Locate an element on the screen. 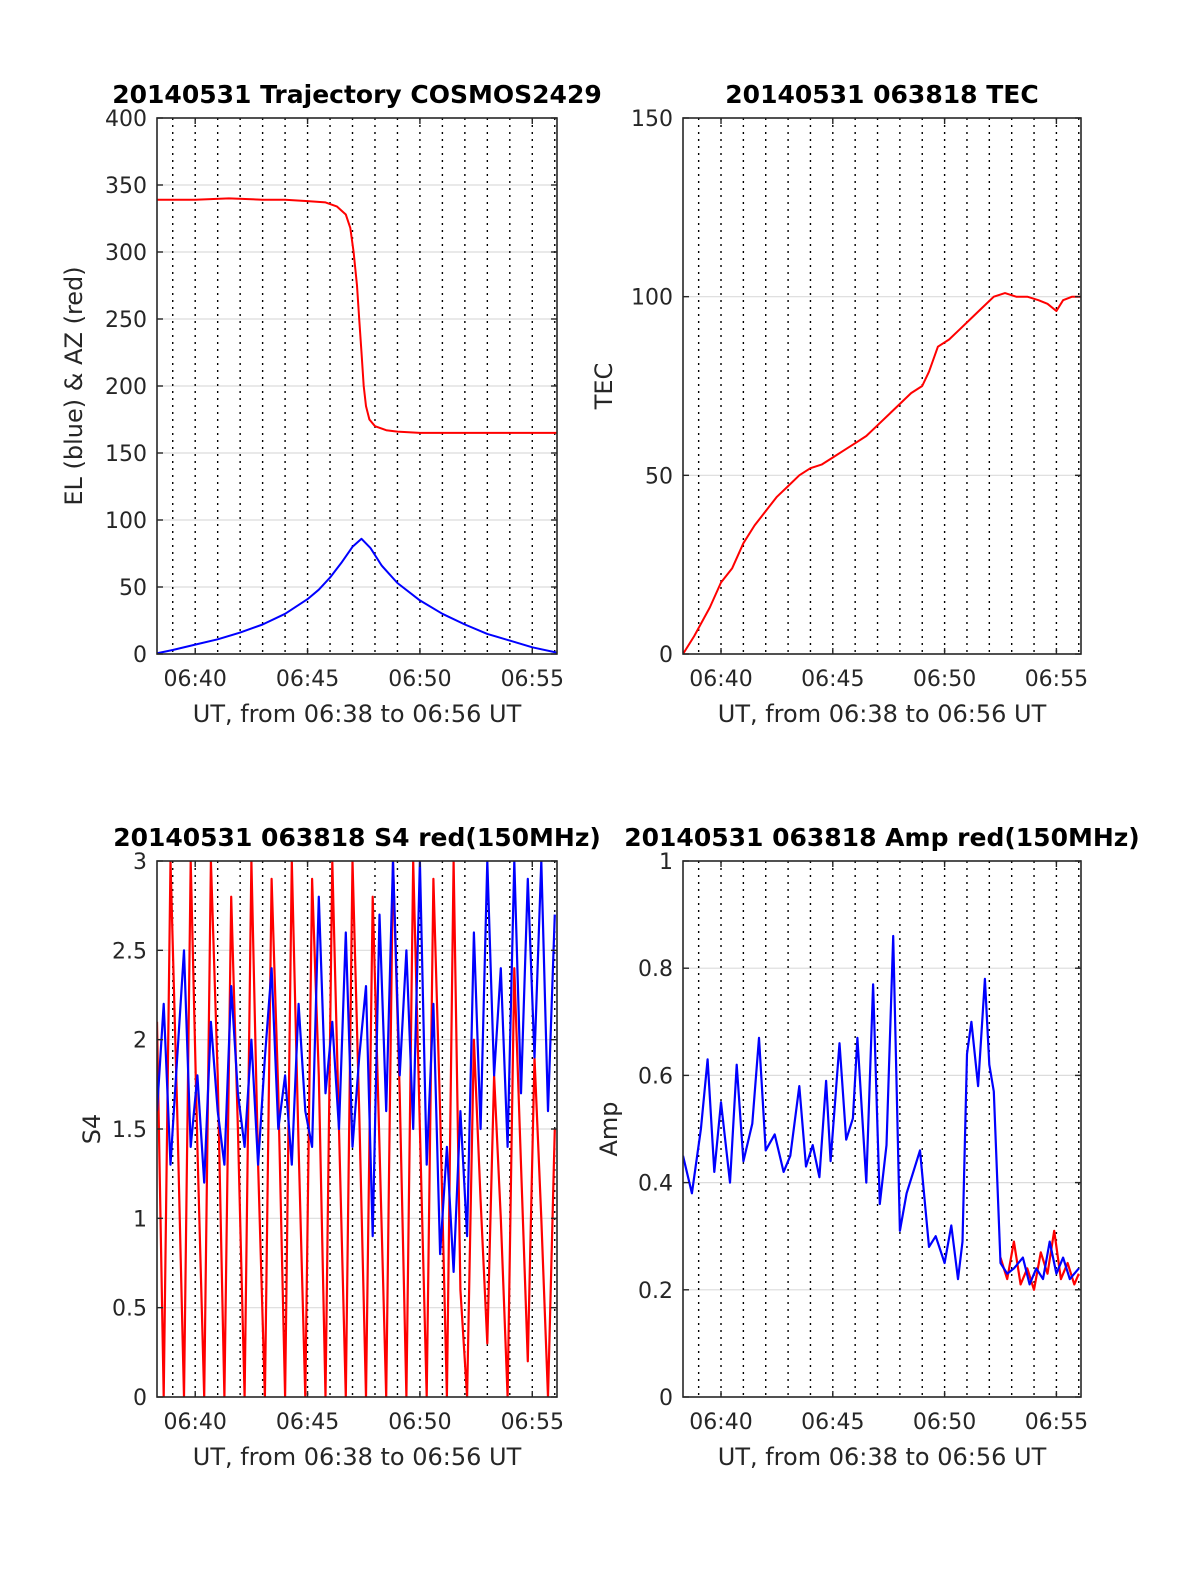 The width and height of the screenshot is (1200, 1575). plot-area: 0 0.5 1 1.5 2 2.5 3 06:40 06:45 06:50 06:55 is located at coordinates (338, 1142).